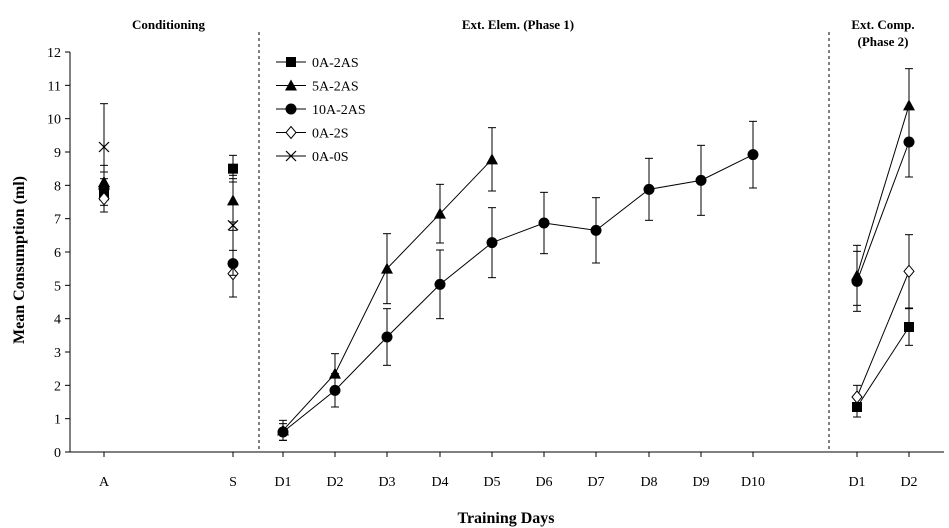 Image resolution: width=949 pixels, height=528 pixels. I want to click on legend-entry: 0A-2S, so click(312, 133).